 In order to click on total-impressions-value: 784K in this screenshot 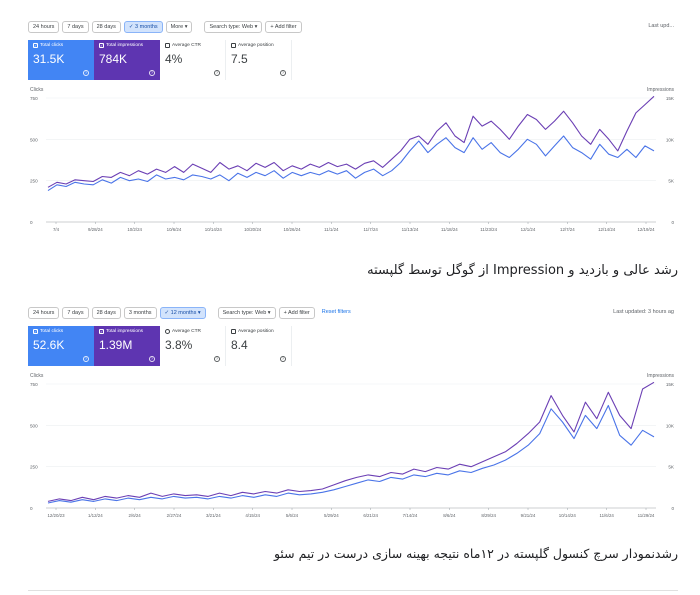, I will do `click(113, 59)`.